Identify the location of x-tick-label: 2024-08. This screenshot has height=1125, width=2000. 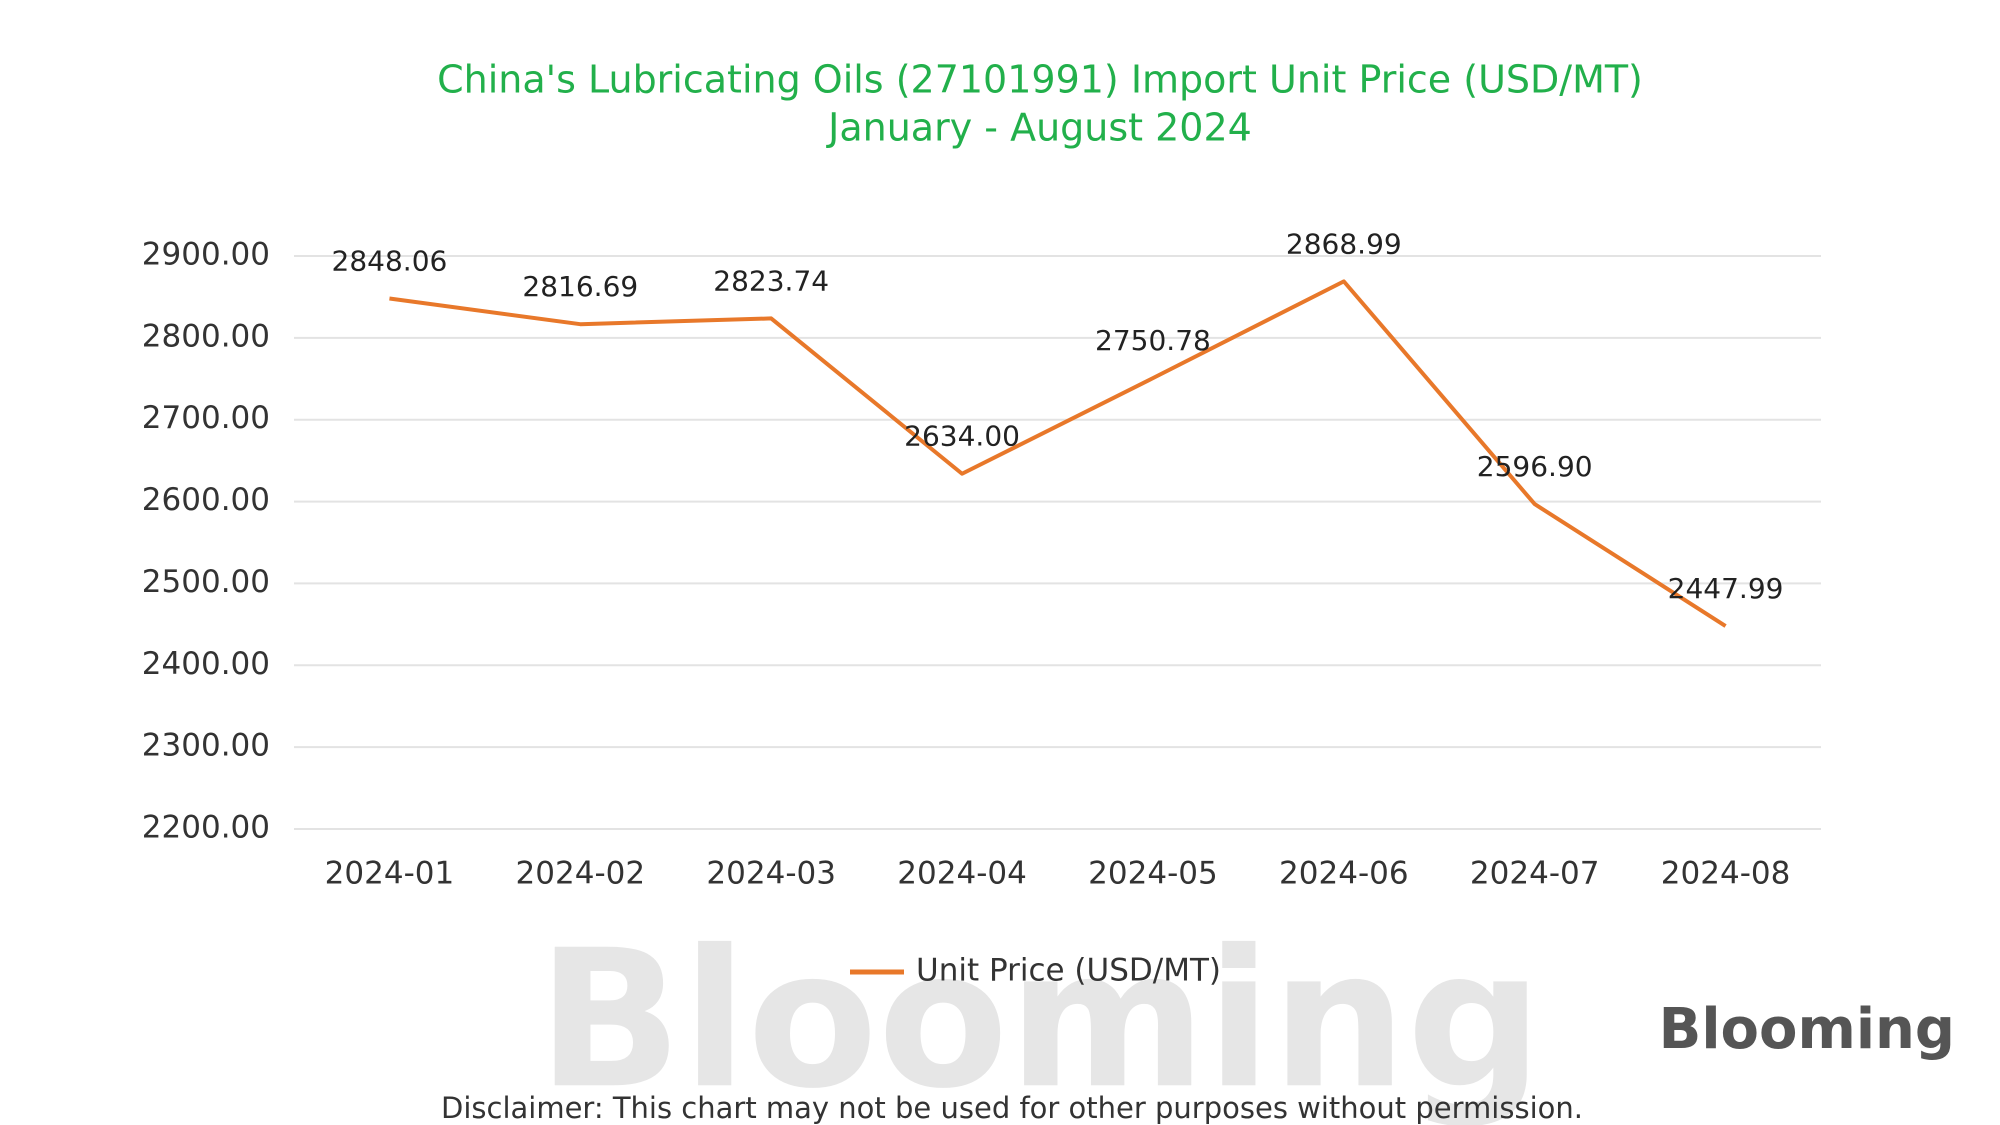
(1726, 874).